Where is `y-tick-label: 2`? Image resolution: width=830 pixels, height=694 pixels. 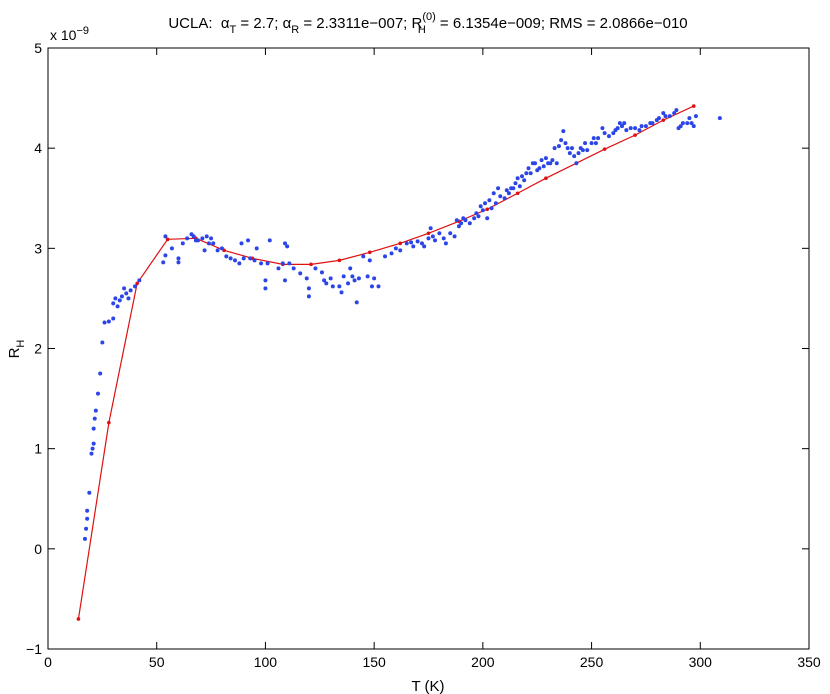
y-tick-label: 2 is located at coordinates (38, 349).